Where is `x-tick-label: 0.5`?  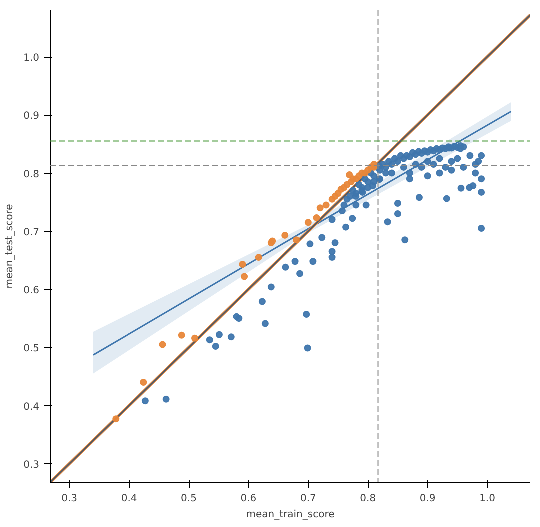 x-tick-label: 0.5 is located at coordinates (189, 499).